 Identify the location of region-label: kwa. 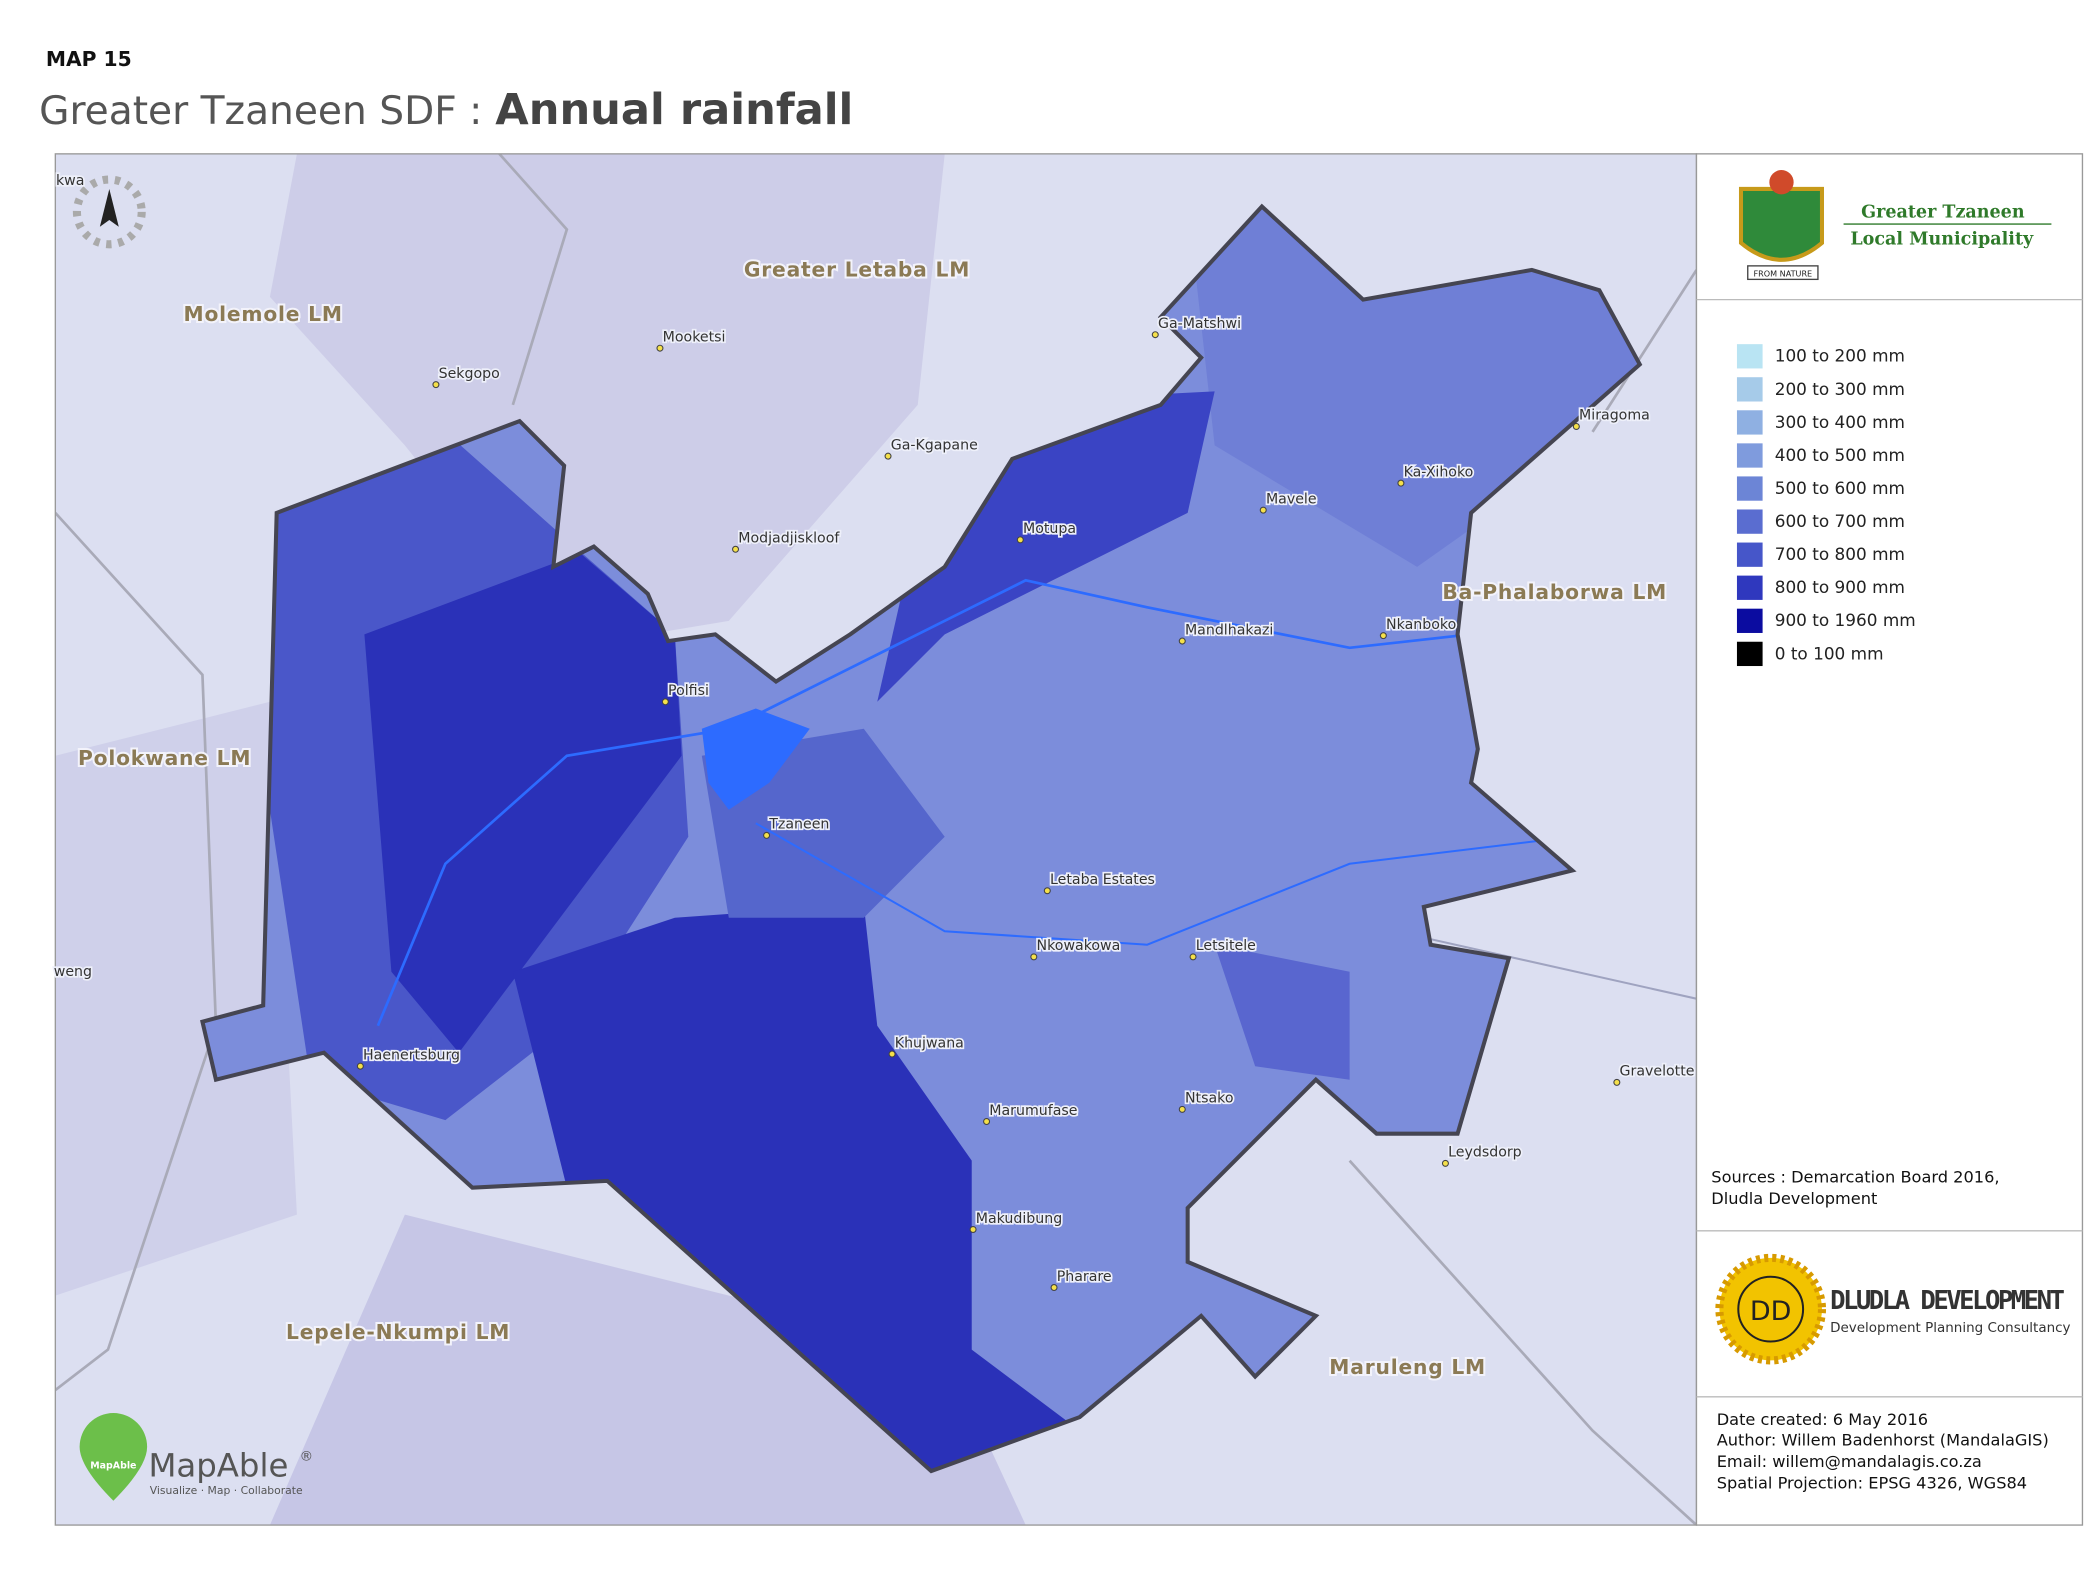
(70, 181).